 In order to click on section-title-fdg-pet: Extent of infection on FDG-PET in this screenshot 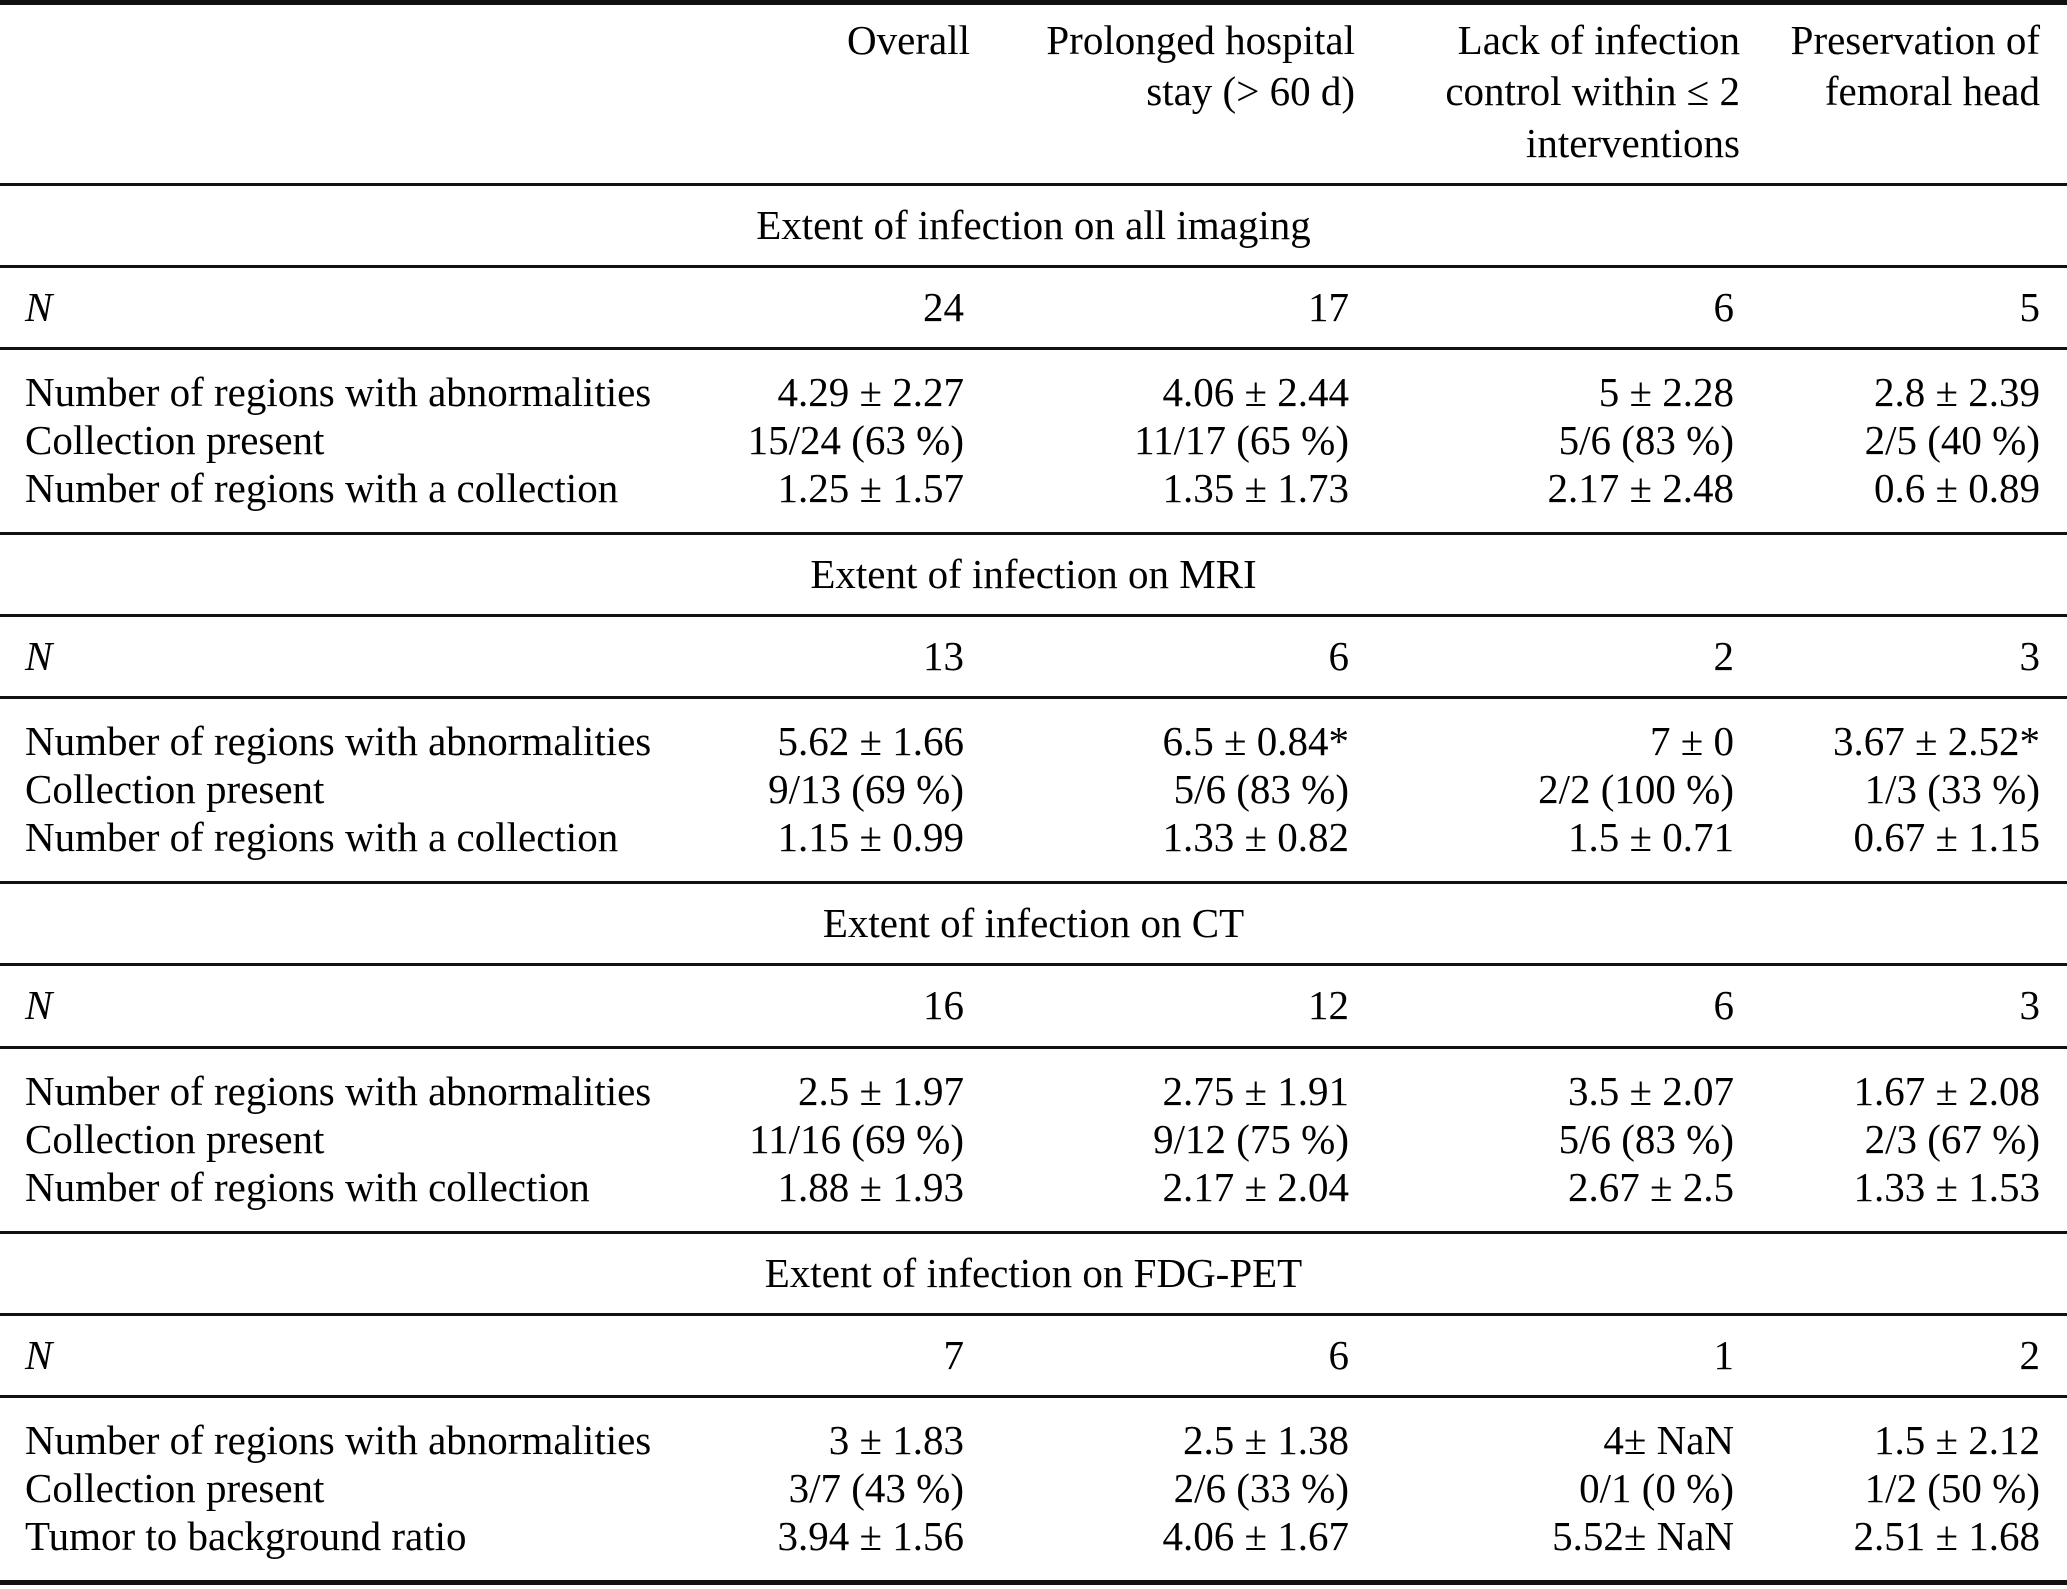, I will do `click(1033, 1273)`.